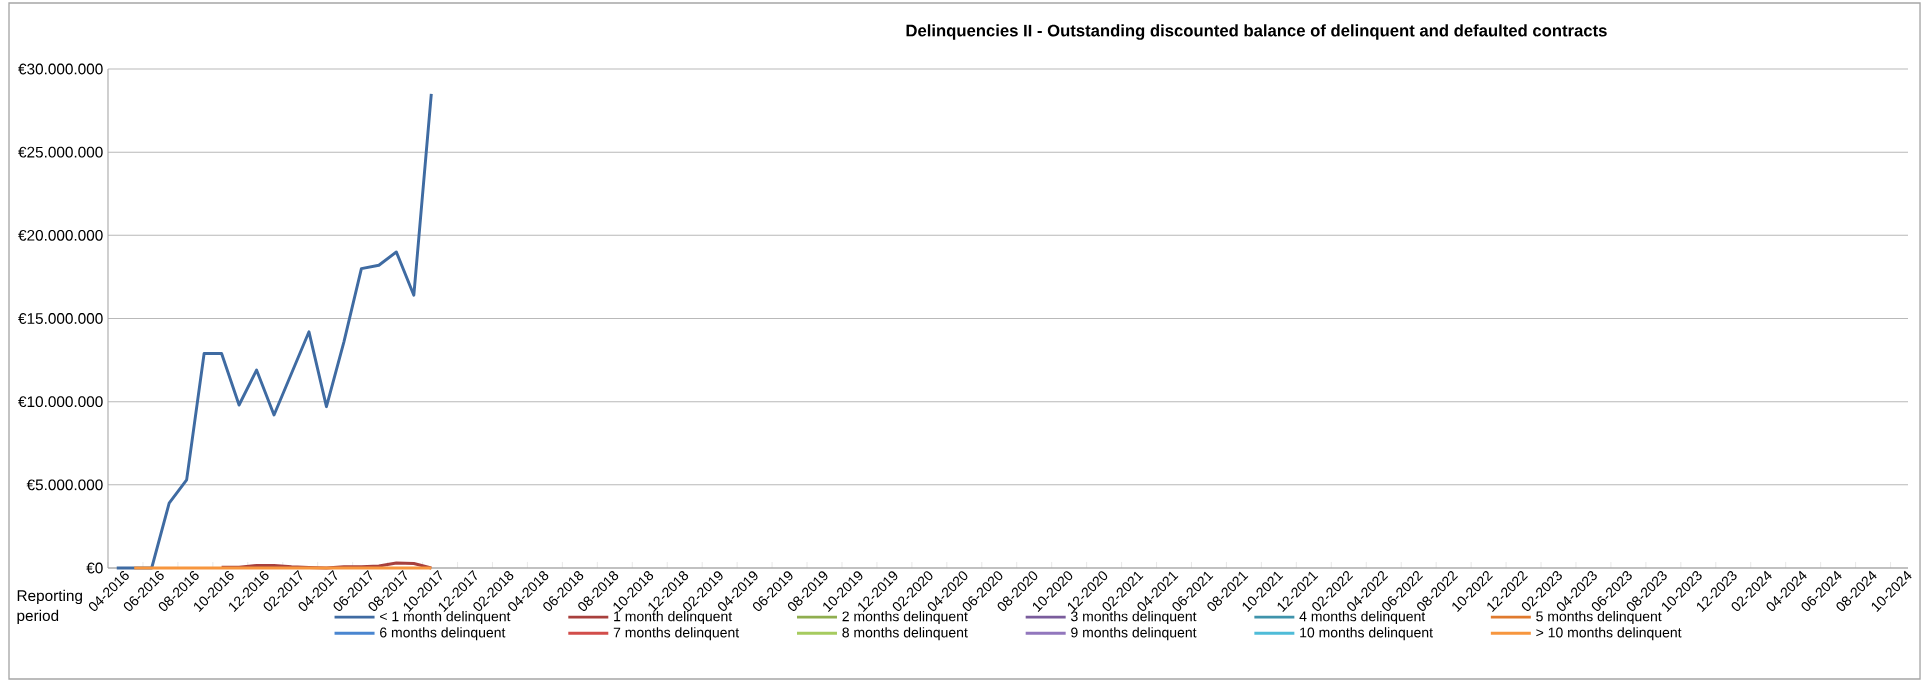  What do you see at coordinates (60, 69) in the screenshot?
I see `y-tick-label: €30.000.000` at bounding box center [60, 69].